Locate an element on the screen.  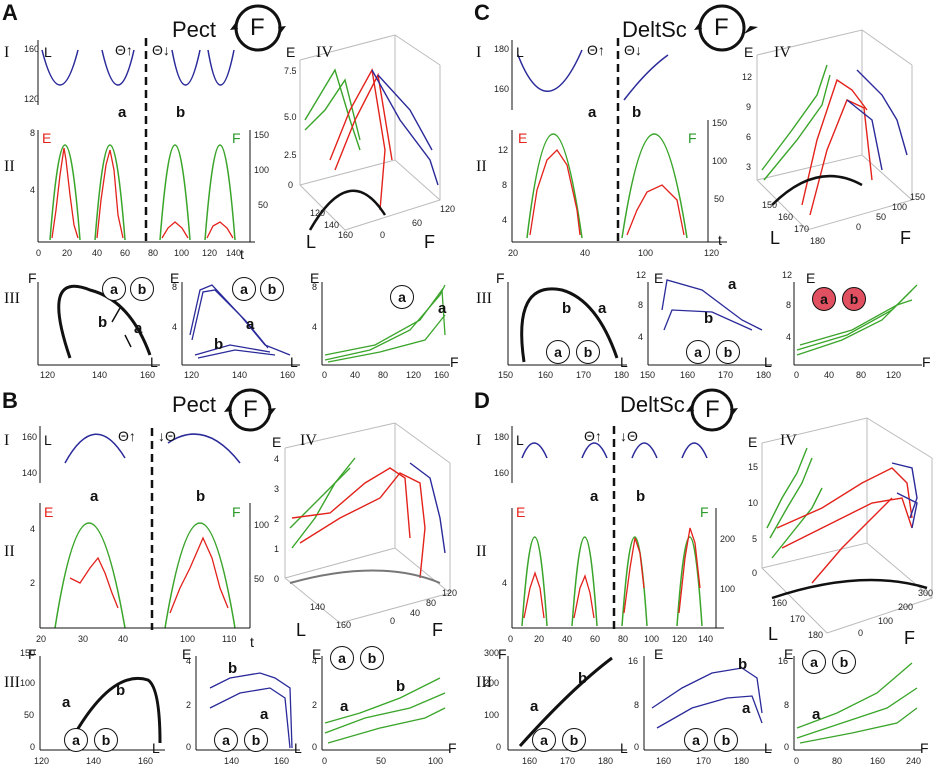
el-xtick: 180 is located at coordinates (764, 375).